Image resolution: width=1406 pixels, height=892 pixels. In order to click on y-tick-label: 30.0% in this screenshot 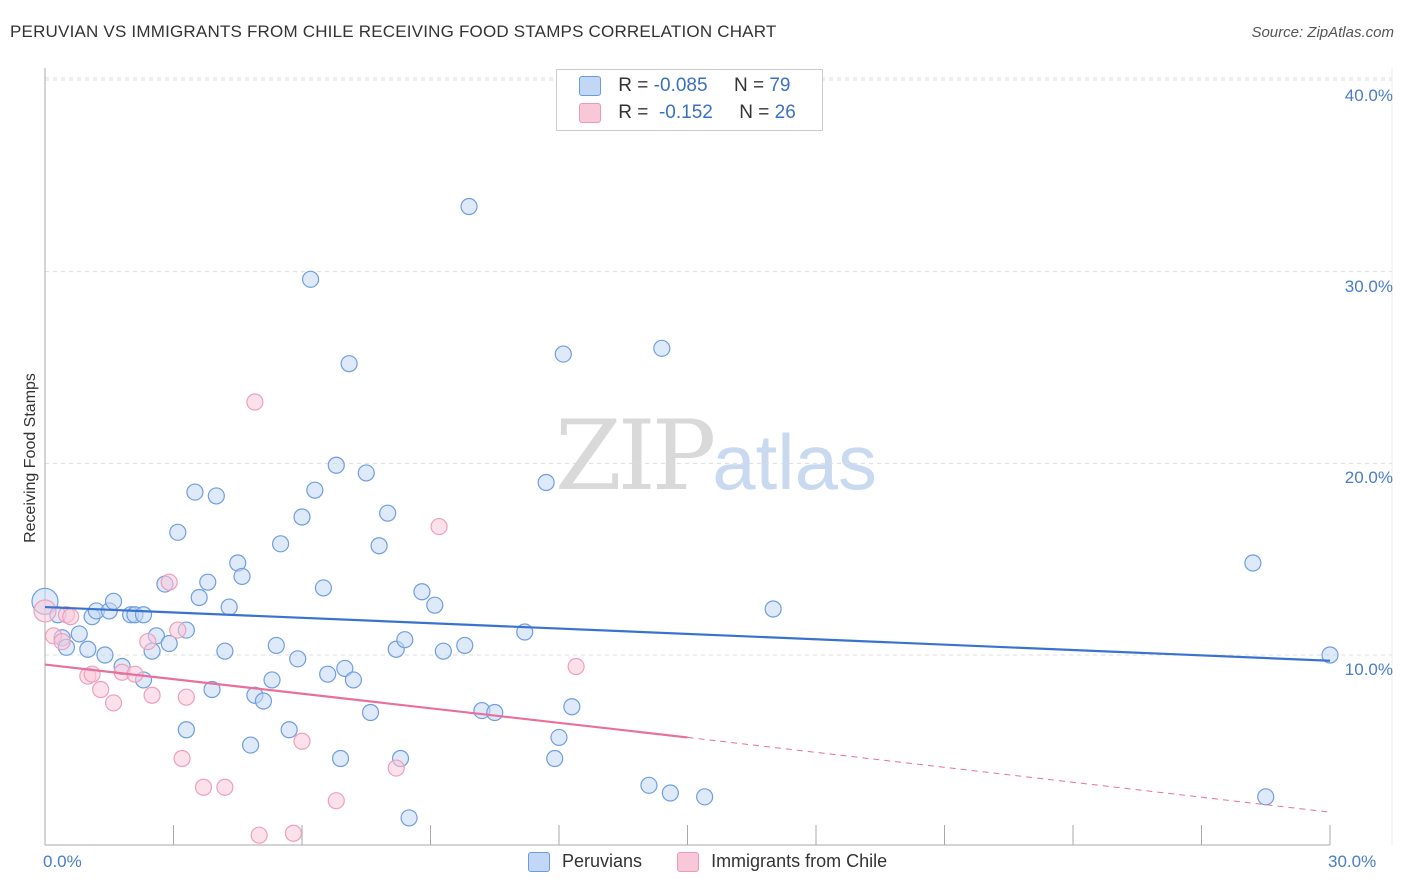, I will do `click(1368, 286)`.